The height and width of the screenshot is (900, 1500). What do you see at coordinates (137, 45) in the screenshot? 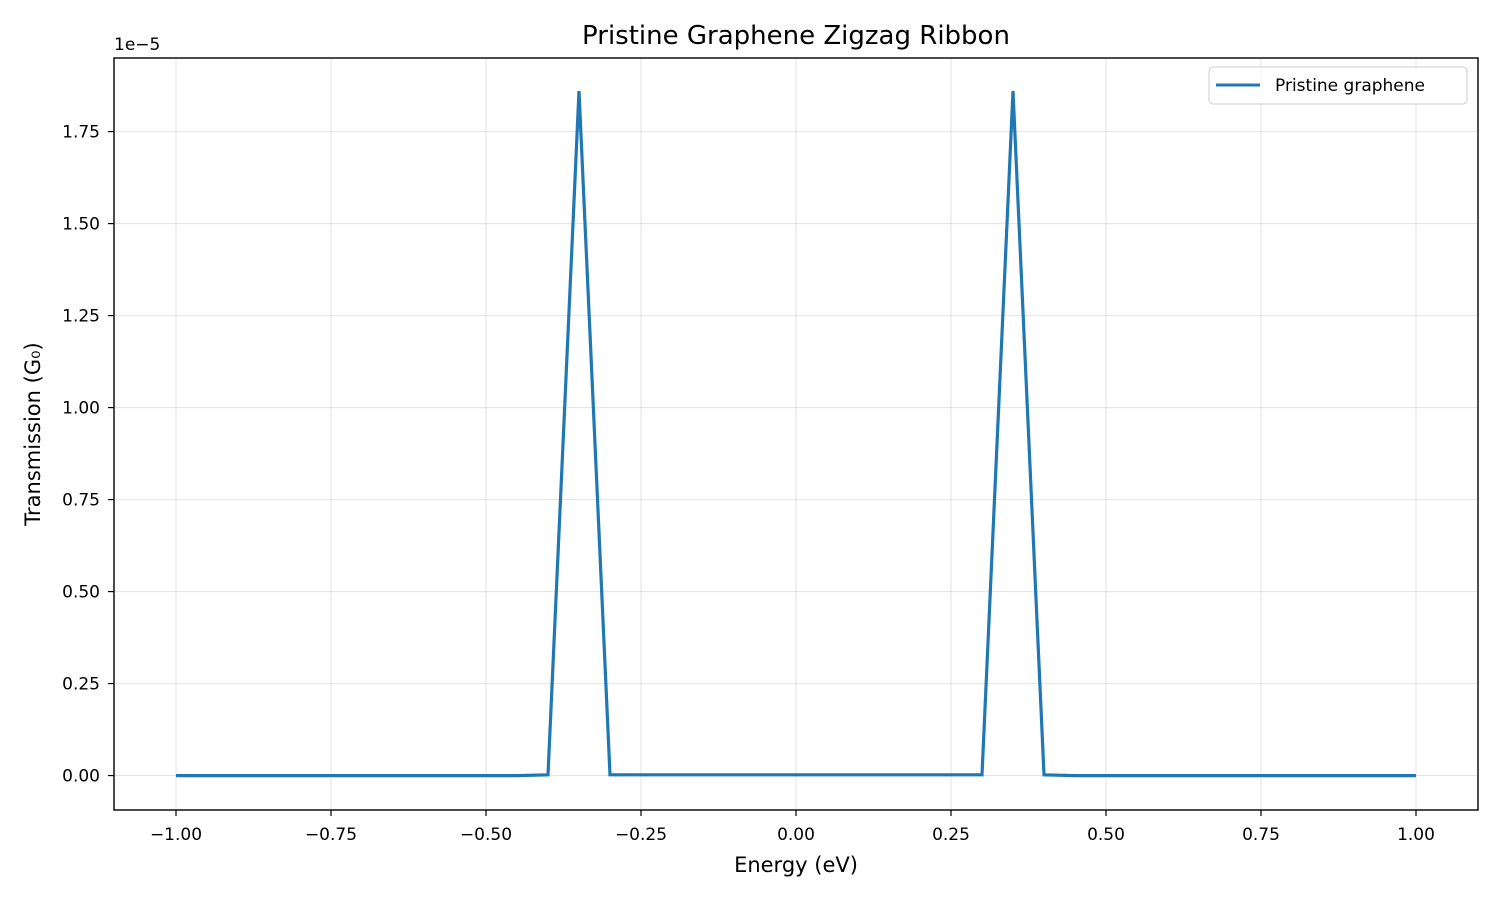
I see `y-offset-label: 1e−5` at bounding box center [137, 45].